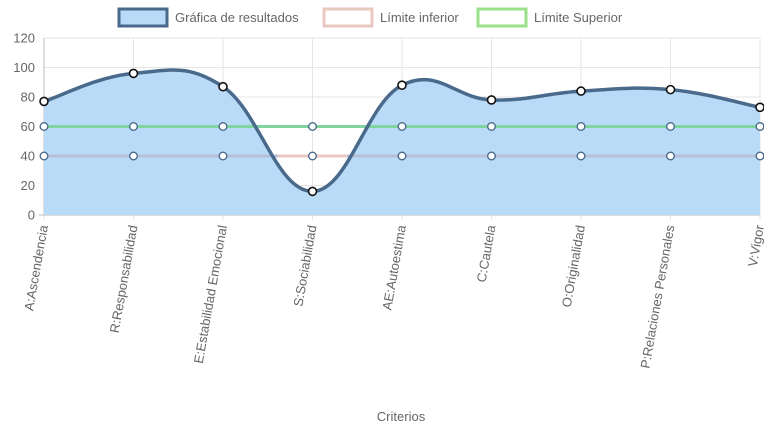 The width and height of the screenshot is (764, 430). I want to click on y-tick-label: 40, so click(28, 156).